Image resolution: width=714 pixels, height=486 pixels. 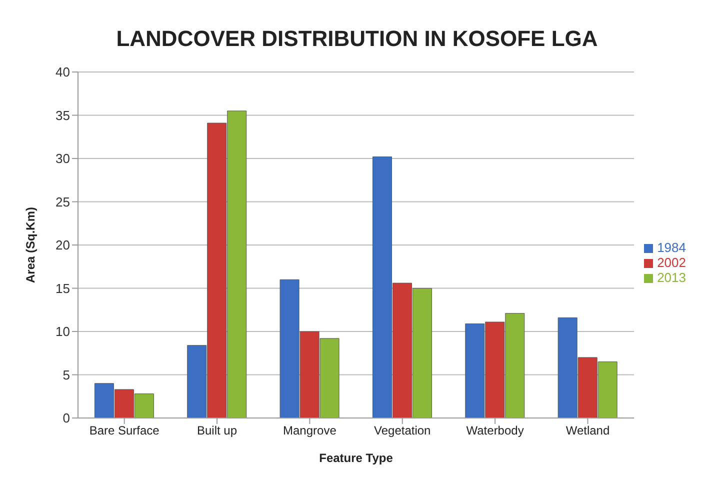 What do you see at coordinates (63, 115) in the screenshot?
I see `y-tick-label: 35` at bounding box center [63, 115].